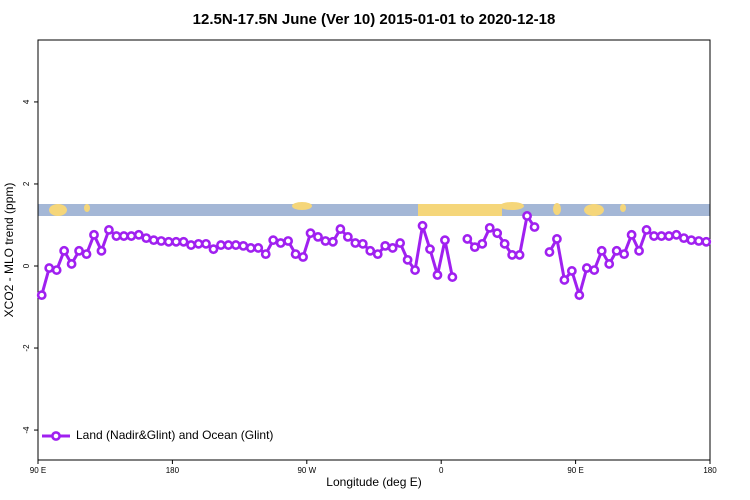  Describe the element at coordinates (26, 430) in the screenshot. I see `y-tick-label: -4` at that location.